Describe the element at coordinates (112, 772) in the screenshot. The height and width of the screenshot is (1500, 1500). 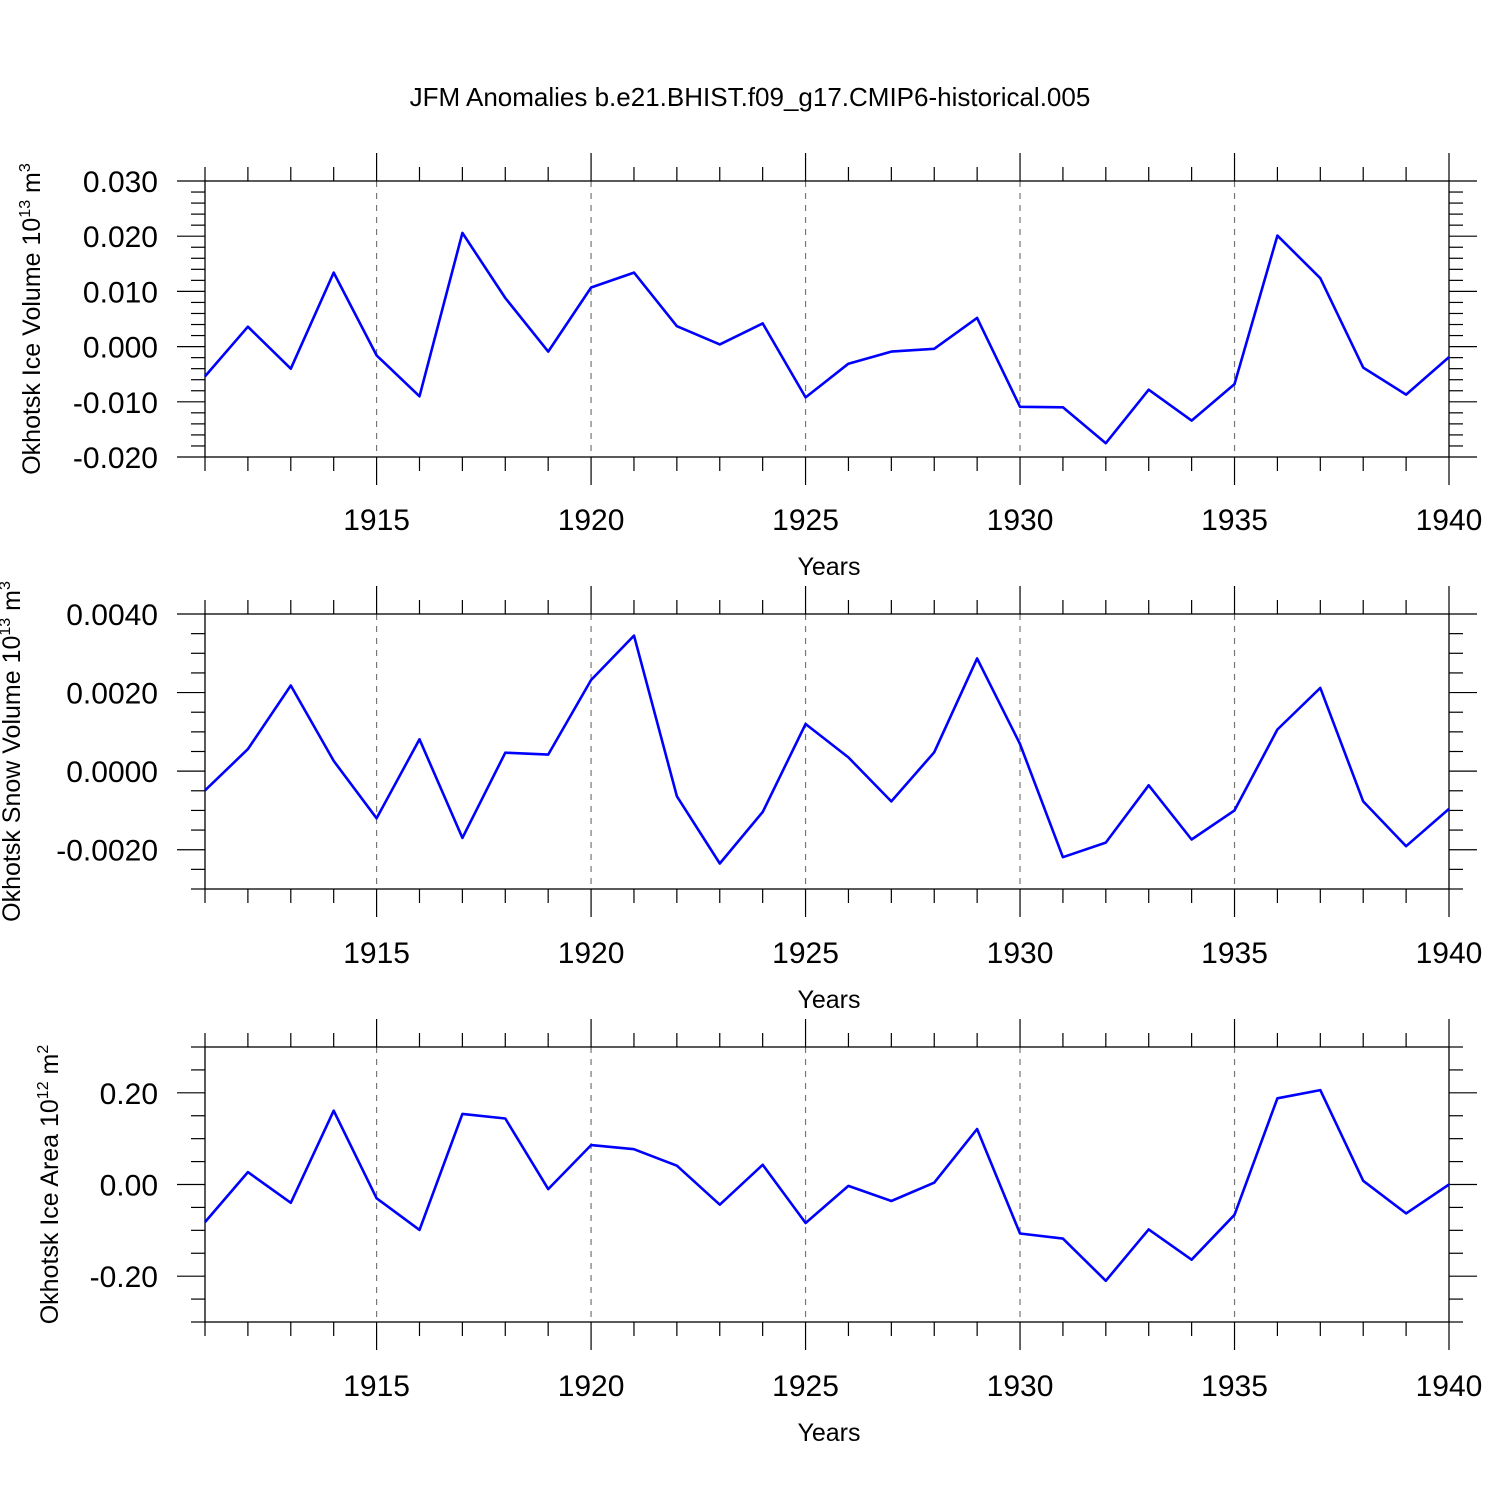
I see `y-tick-label: 0.0000` at that location.